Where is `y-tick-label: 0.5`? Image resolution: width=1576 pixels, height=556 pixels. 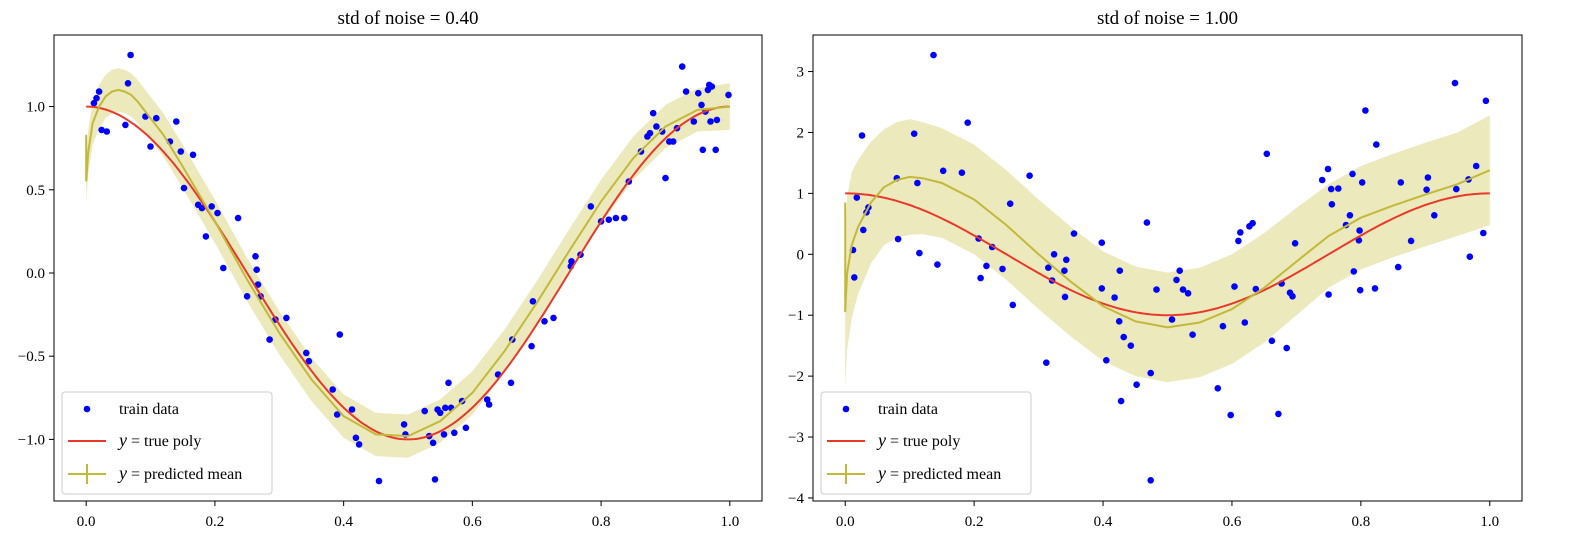 y-tick-label: 0.5 is located at coordinates (35, 191).